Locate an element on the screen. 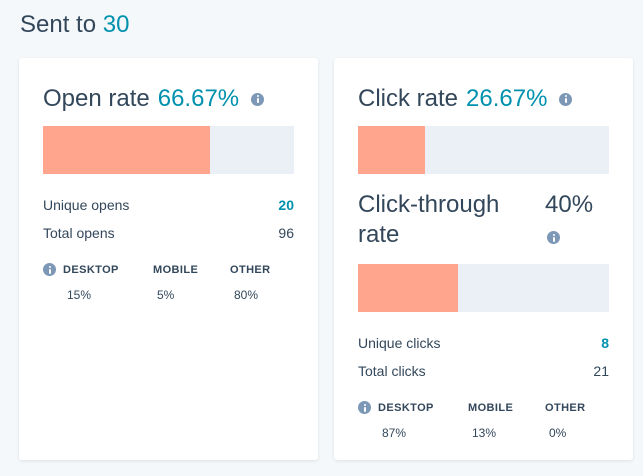 The width and height of the screenshot is (643, 476). desktop-value: 87% is located at coordinates (394, 433).